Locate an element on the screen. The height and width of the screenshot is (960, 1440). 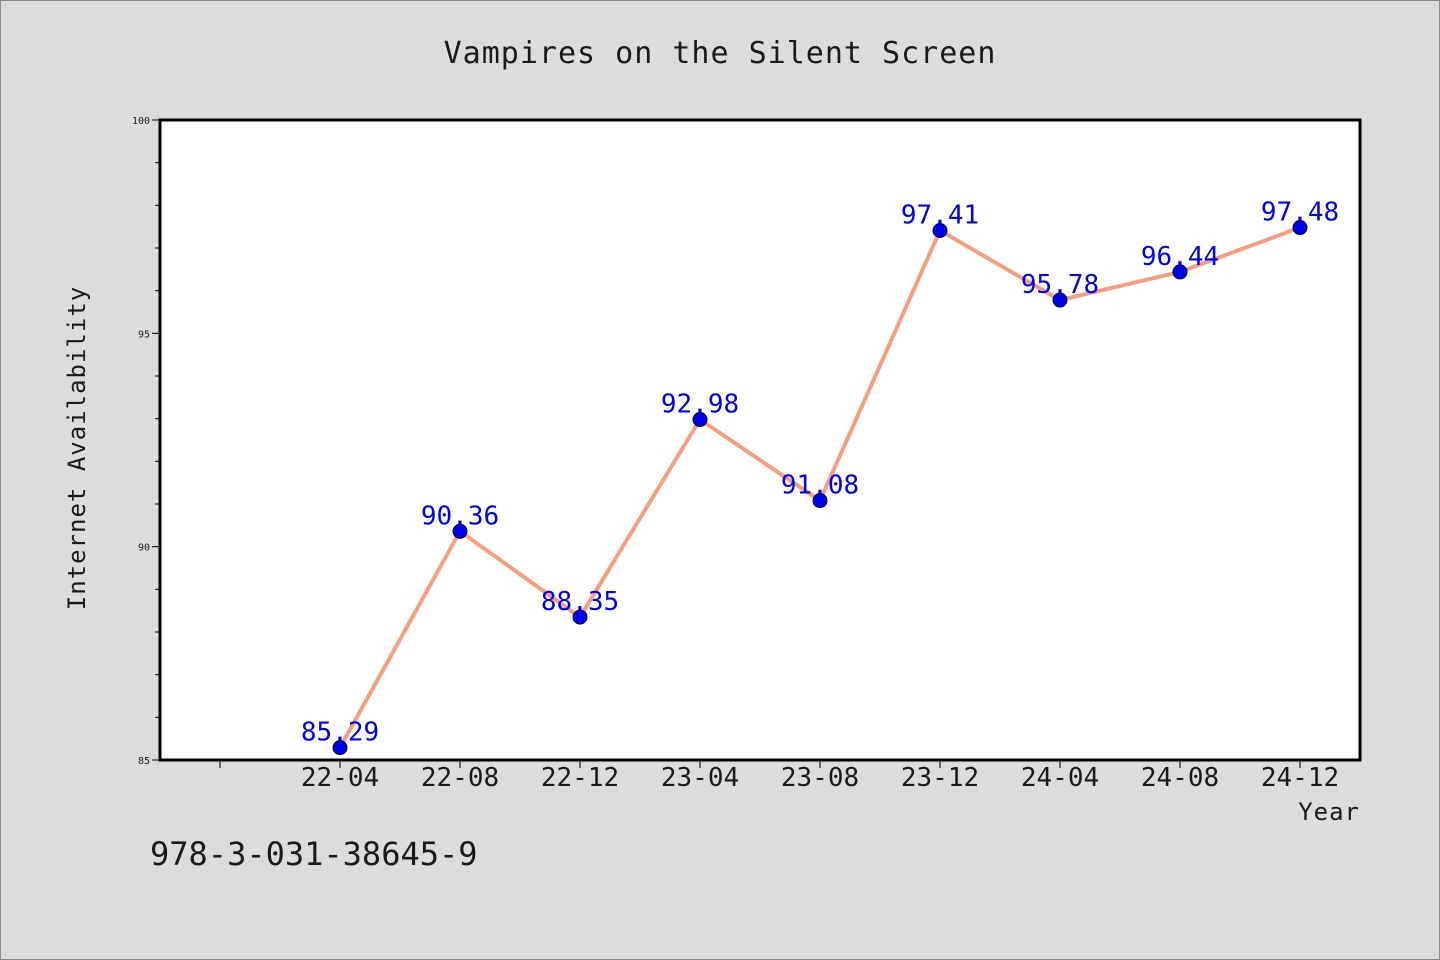
data-label: 85.29 is located at coordinates (340, 733).